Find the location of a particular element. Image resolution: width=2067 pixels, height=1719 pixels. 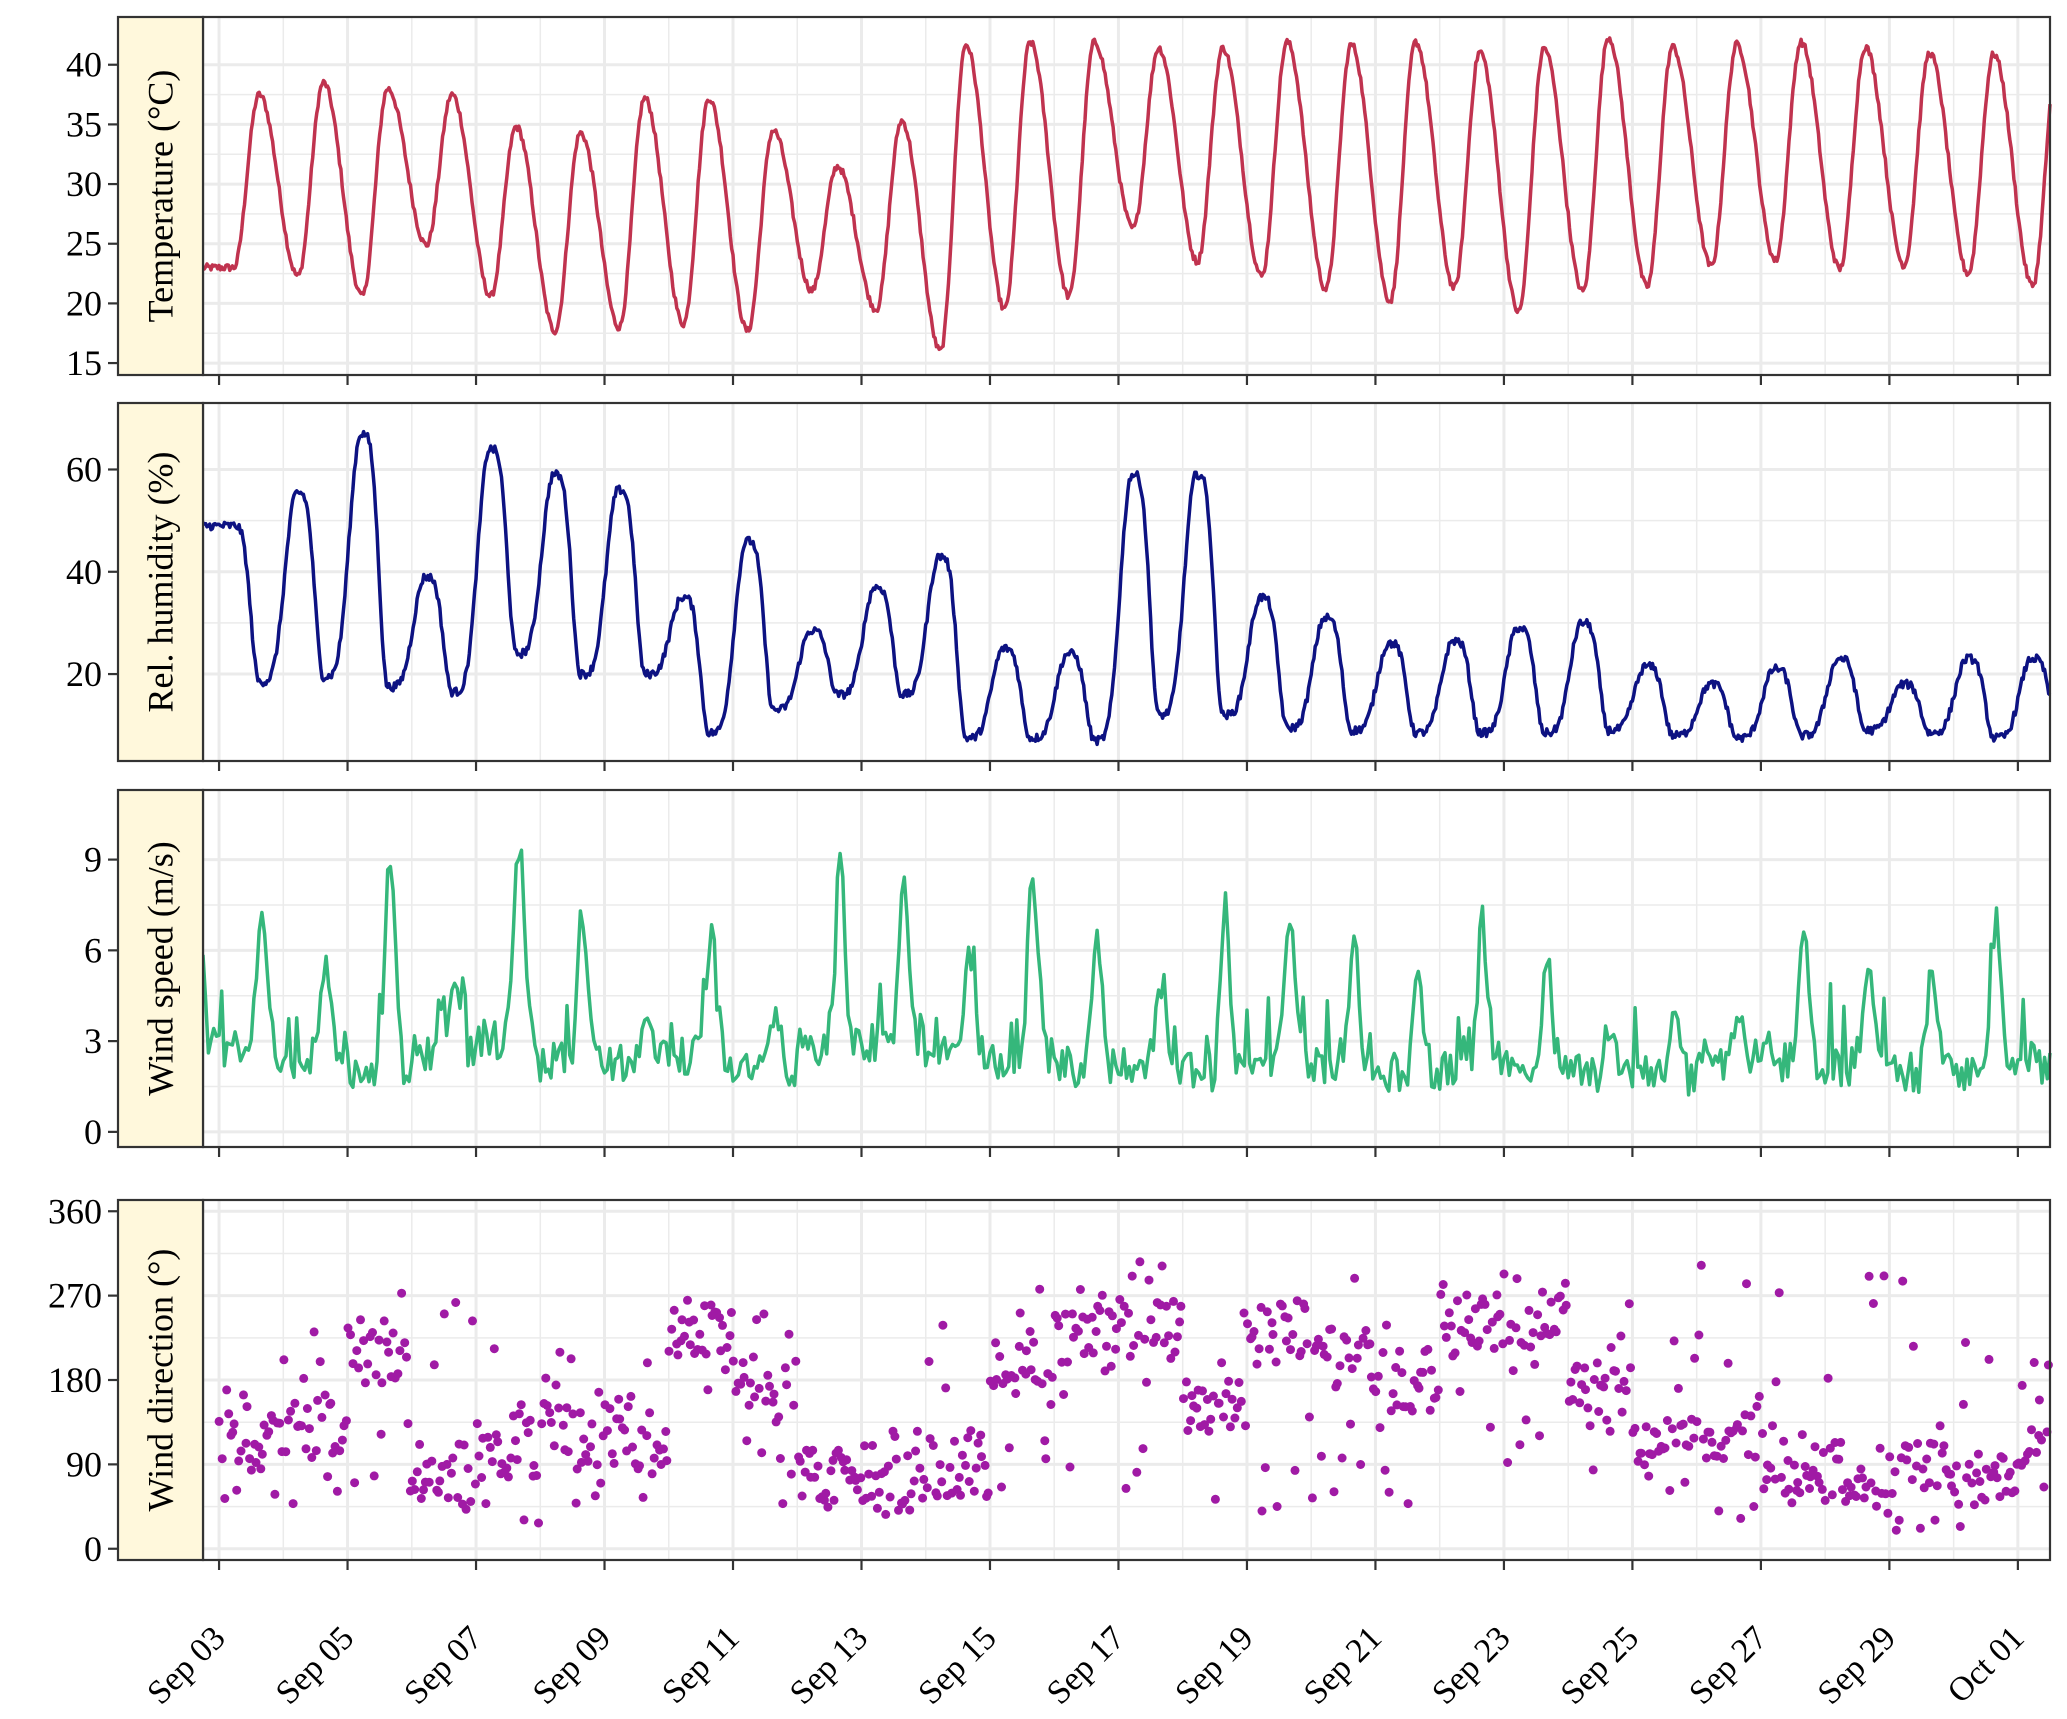

x-tick-label: Sep 03 is located at coordinates (186, 1665).